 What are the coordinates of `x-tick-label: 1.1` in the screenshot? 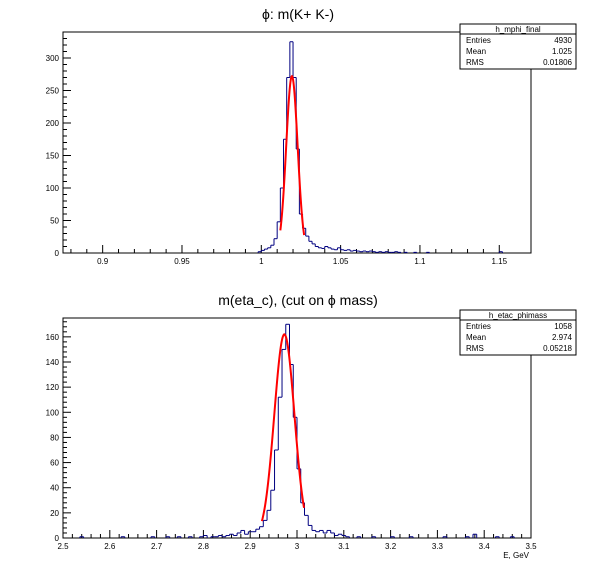 It's located at (420, 261).